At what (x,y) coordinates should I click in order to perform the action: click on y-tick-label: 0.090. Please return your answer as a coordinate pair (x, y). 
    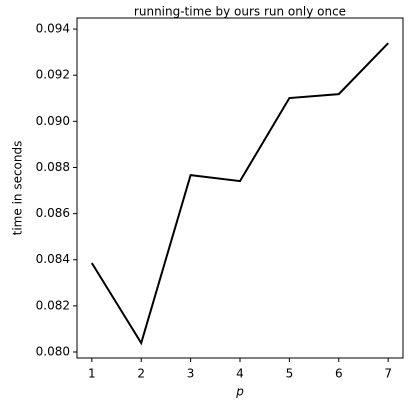
    Looking at the image, I should click on (53, 121).